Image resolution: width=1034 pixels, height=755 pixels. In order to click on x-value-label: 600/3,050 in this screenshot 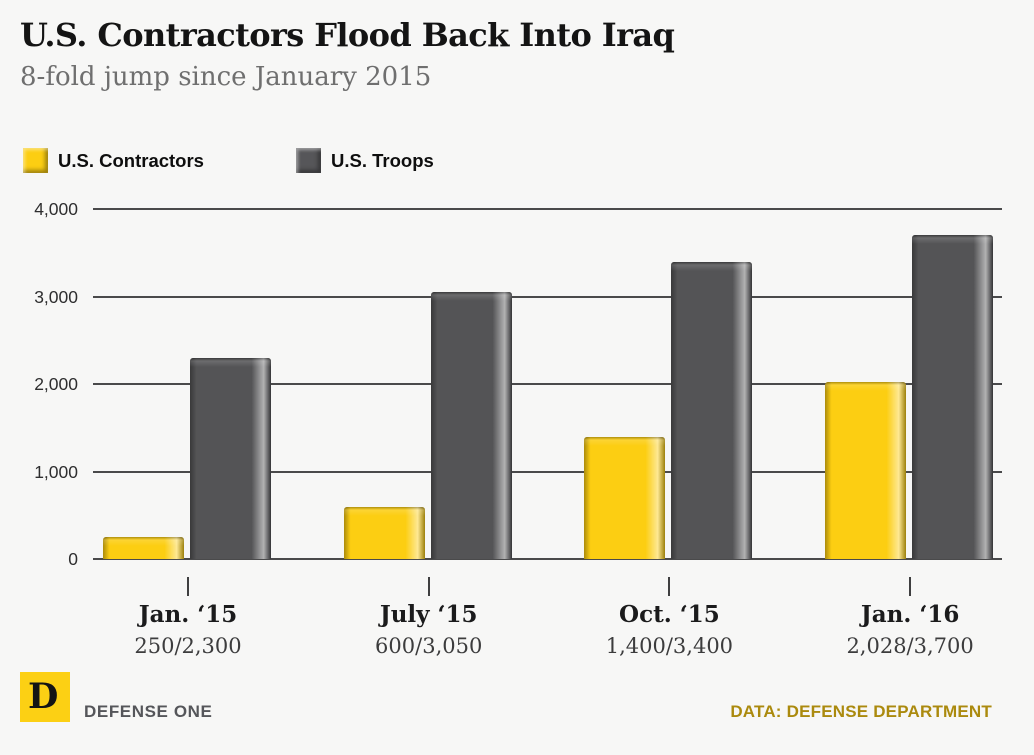, I will do `click(429, 646)`.